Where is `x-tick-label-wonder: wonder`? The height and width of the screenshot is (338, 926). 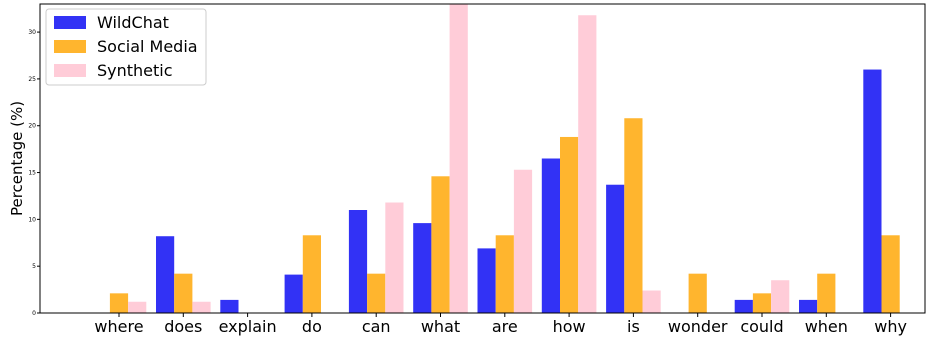 x-tick-label-wonder: wonder is located at coordinates (698, 326).